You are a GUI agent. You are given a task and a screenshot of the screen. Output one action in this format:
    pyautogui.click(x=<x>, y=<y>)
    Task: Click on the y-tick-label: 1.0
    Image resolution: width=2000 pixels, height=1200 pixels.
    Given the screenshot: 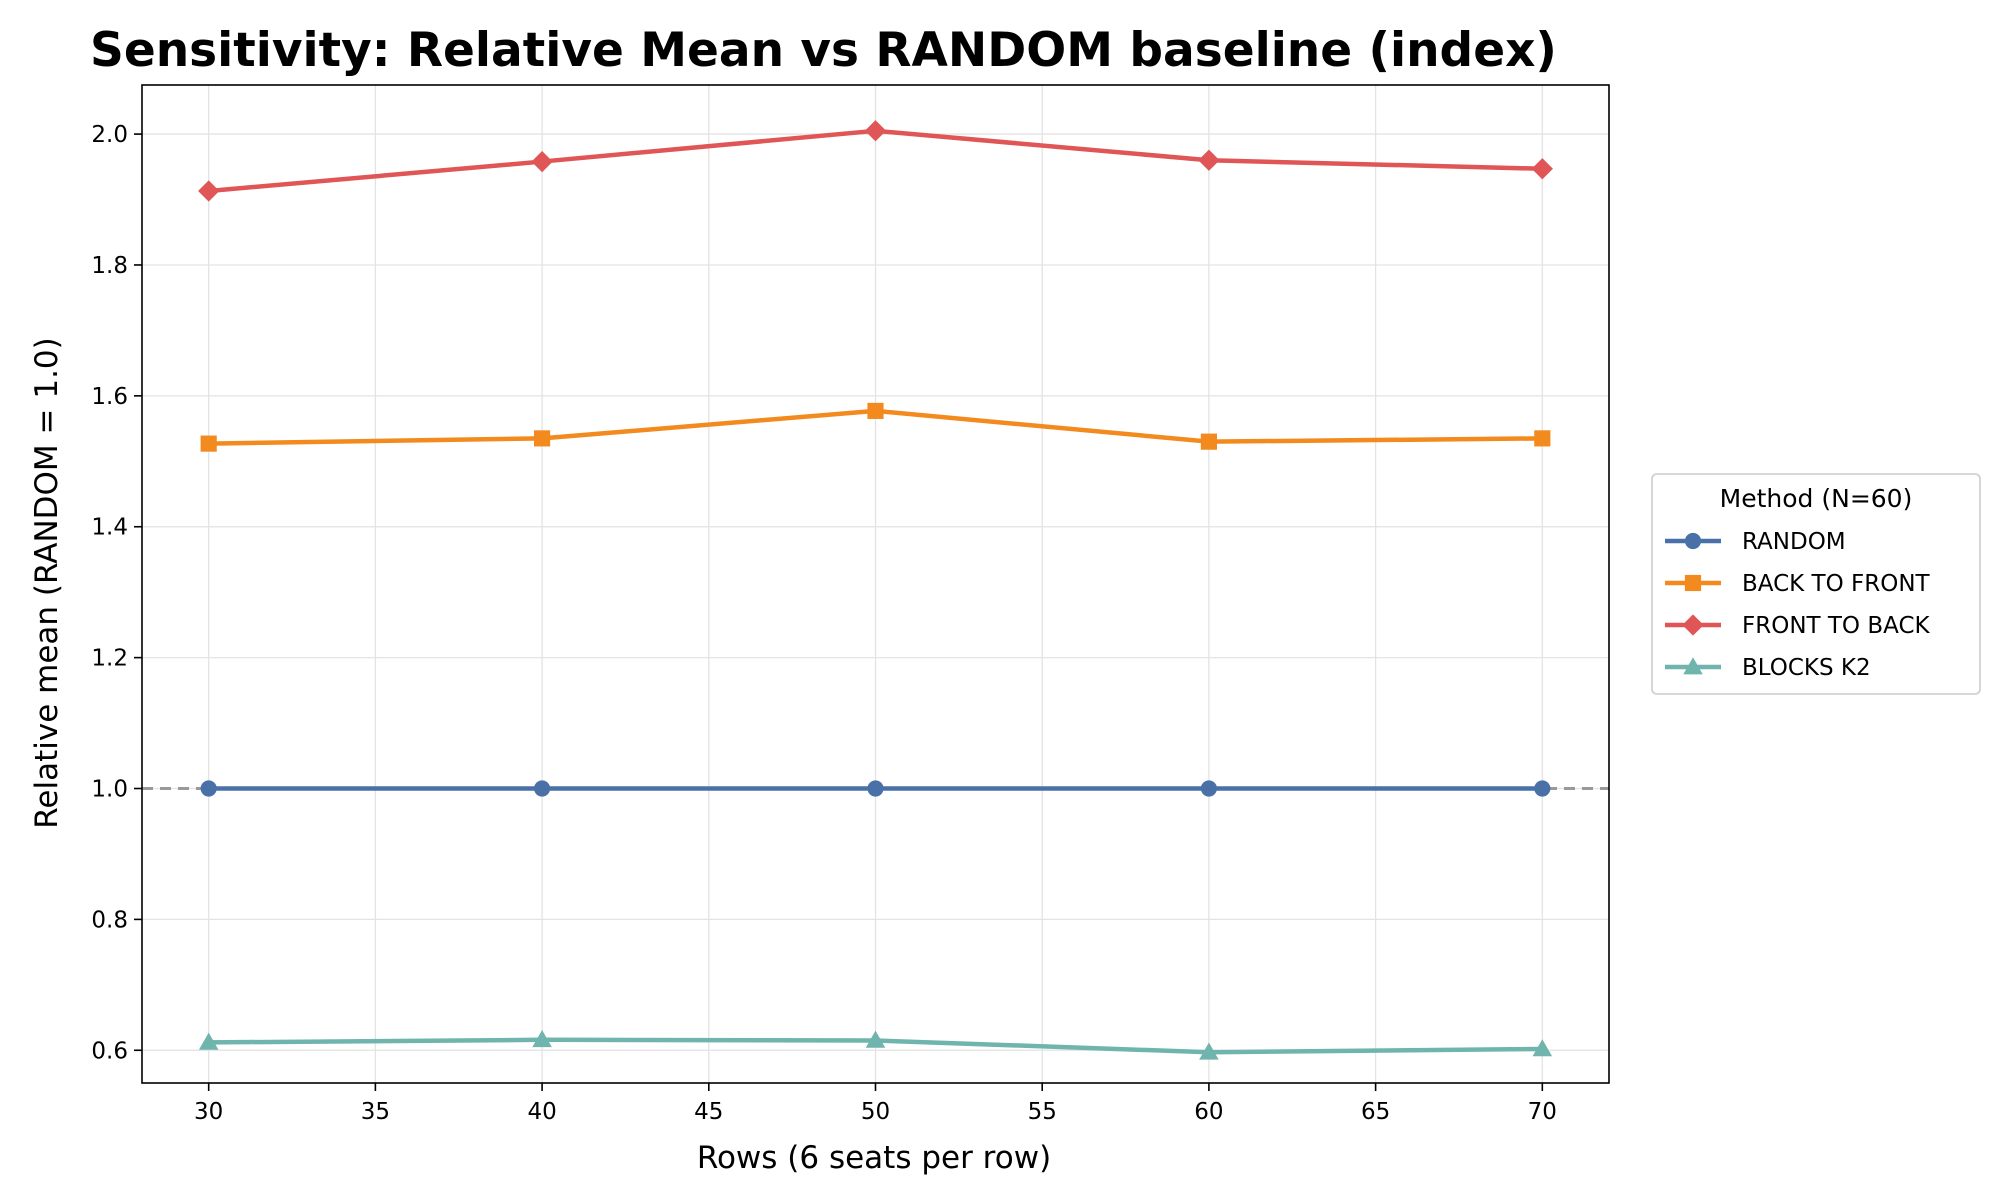 What is the action you would take?
    pyautogui.click(x=109, y=790)
    